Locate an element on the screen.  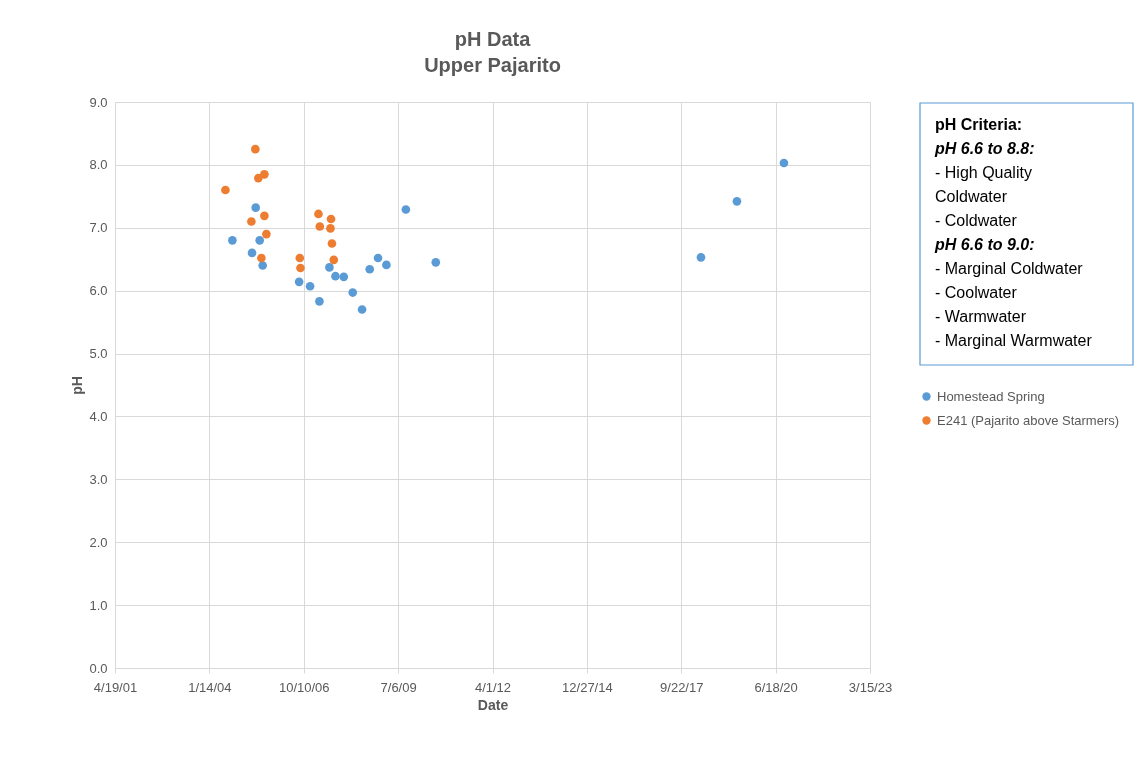
chart-subtitle: Upper Pajarito is located at coordinates (492, 65).